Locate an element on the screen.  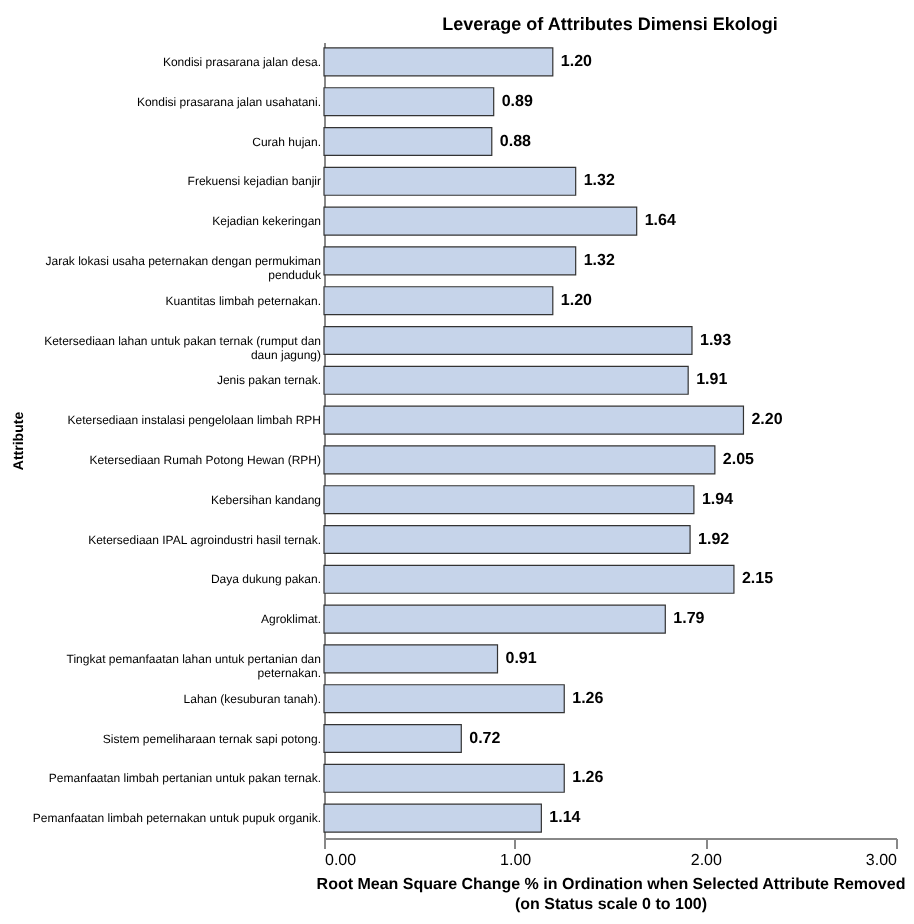
data-label: 0.88 is located at coordinates (516, 140).